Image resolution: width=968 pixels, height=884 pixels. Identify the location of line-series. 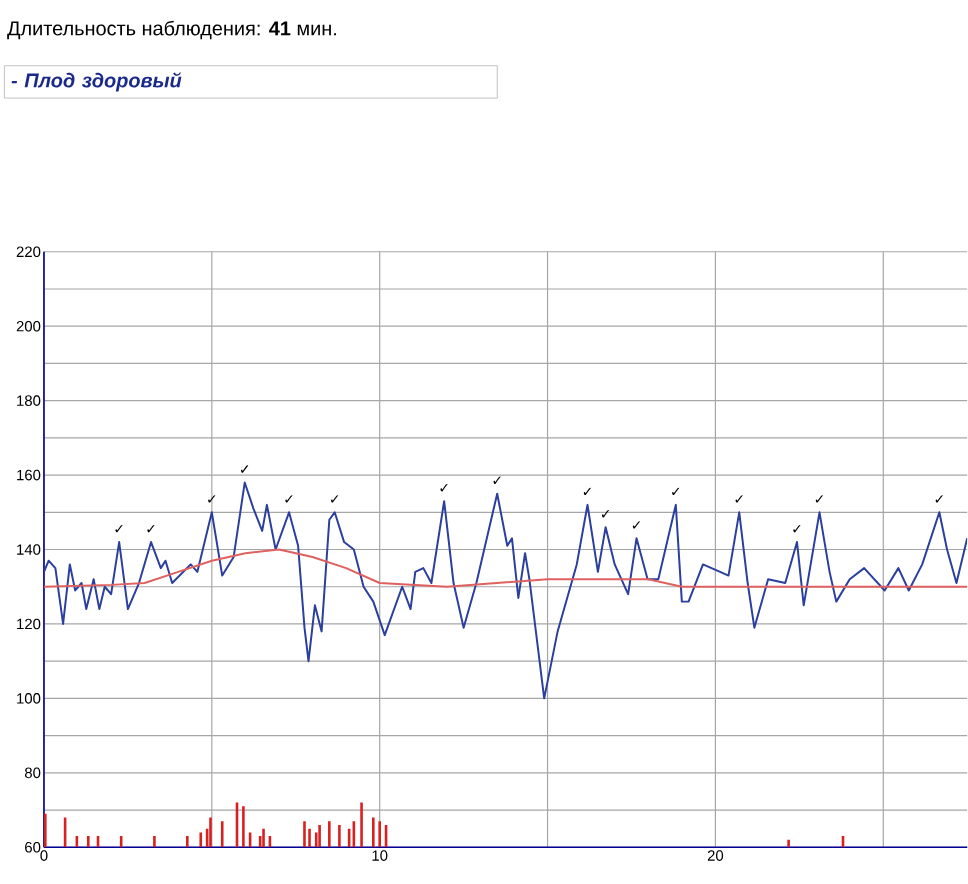
(505, 568).